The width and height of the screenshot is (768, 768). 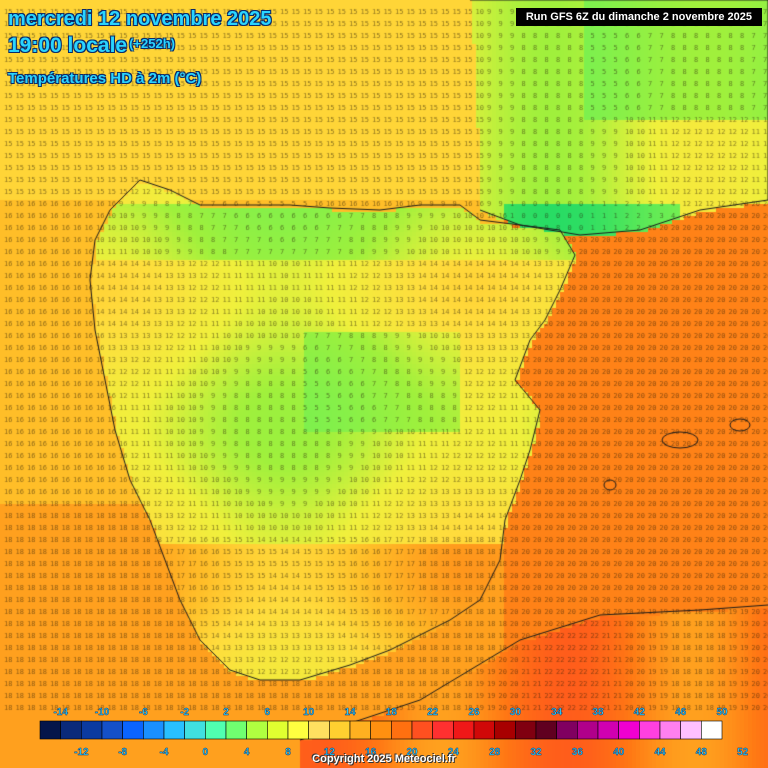 I want to click on forecast-time: 19:00 locale (+252h), so click(x=91, y=46).